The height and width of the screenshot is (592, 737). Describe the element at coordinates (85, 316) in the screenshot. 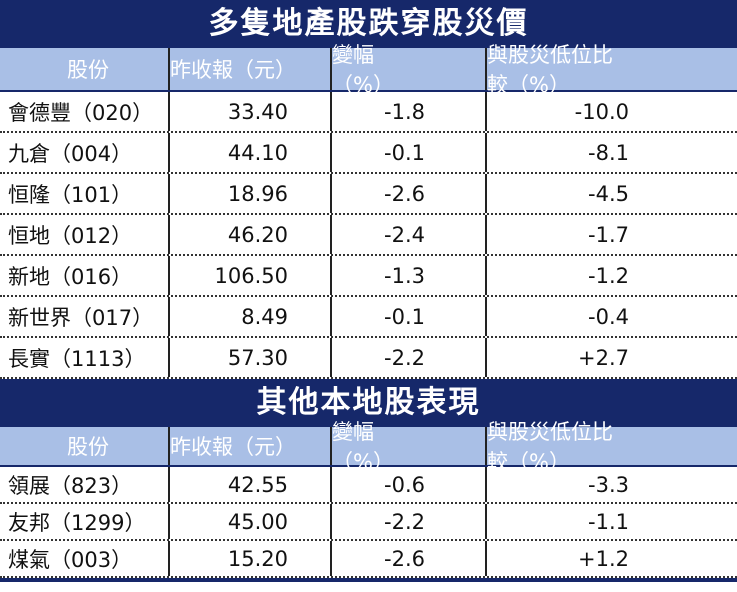

I see `table-cell: 新世界（017）` at that location.